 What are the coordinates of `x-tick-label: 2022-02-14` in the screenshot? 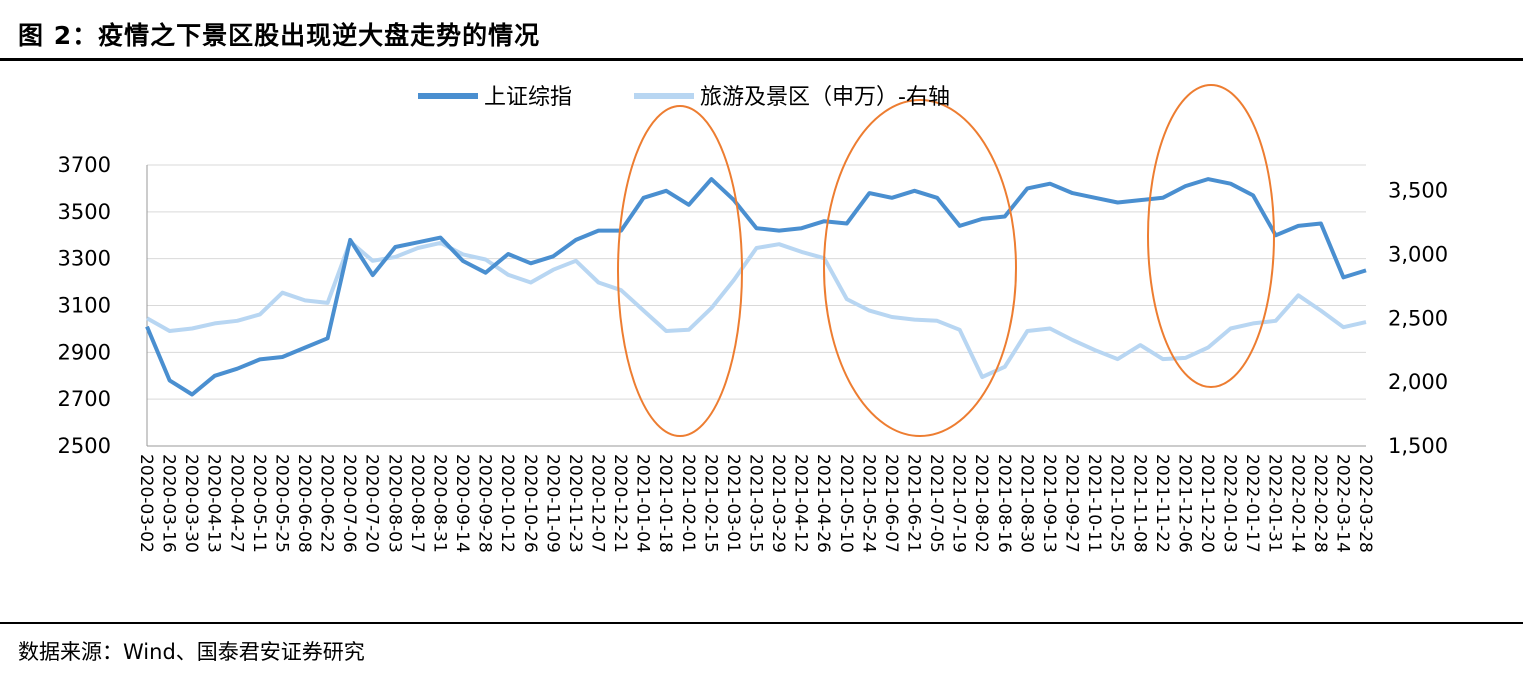 It's located at (1297, 503).